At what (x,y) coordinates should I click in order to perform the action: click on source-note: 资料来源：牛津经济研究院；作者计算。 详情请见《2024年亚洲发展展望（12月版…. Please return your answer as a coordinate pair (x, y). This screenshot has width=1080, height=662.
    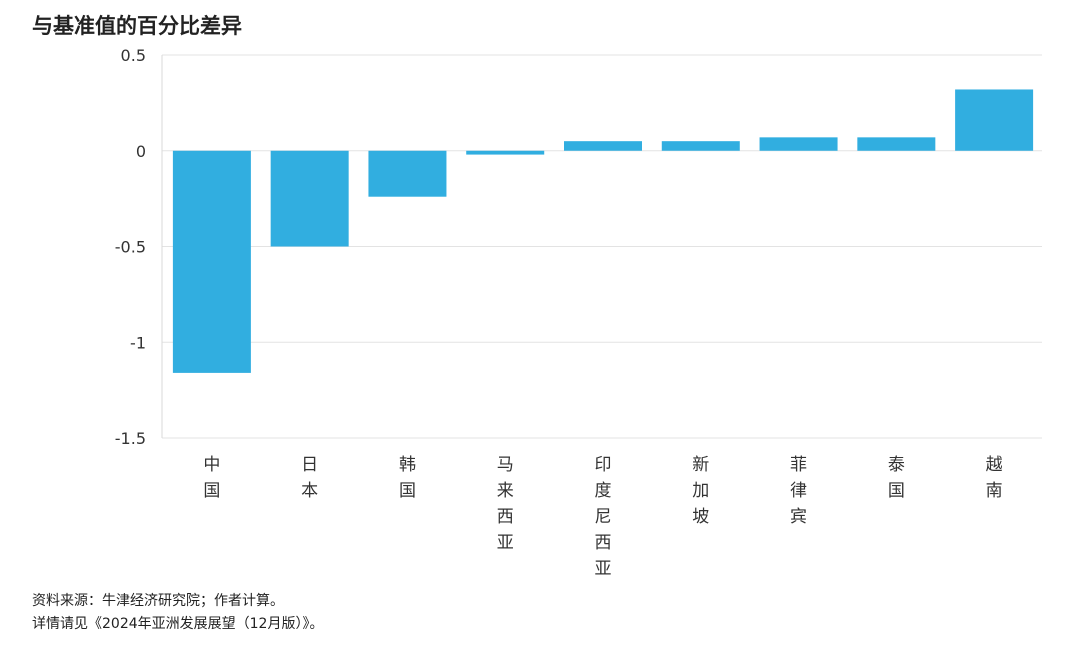
    Looking at the image, I should click on (177, 613).